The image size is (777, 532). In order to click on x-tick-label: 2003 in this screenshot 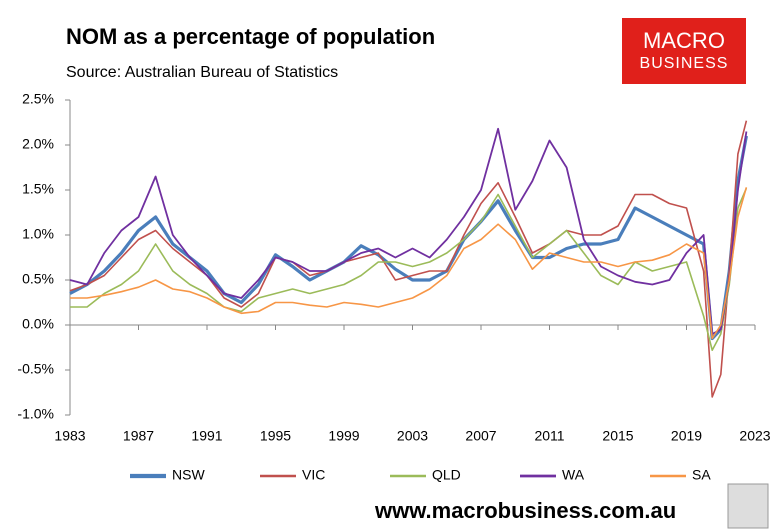, I will do `click(412, 436)`.